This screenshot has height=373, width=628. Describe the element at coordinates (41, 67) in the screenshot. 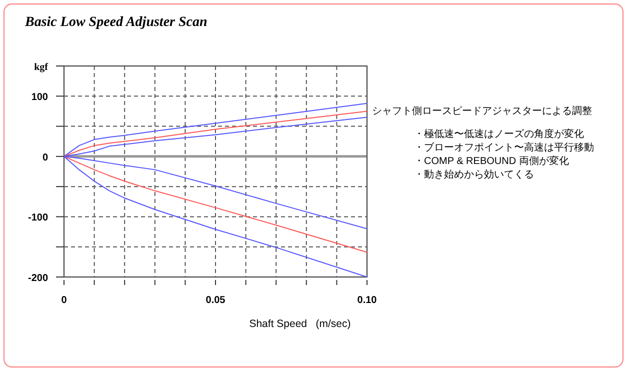

I see `y-axis-title: kgf` at that location.